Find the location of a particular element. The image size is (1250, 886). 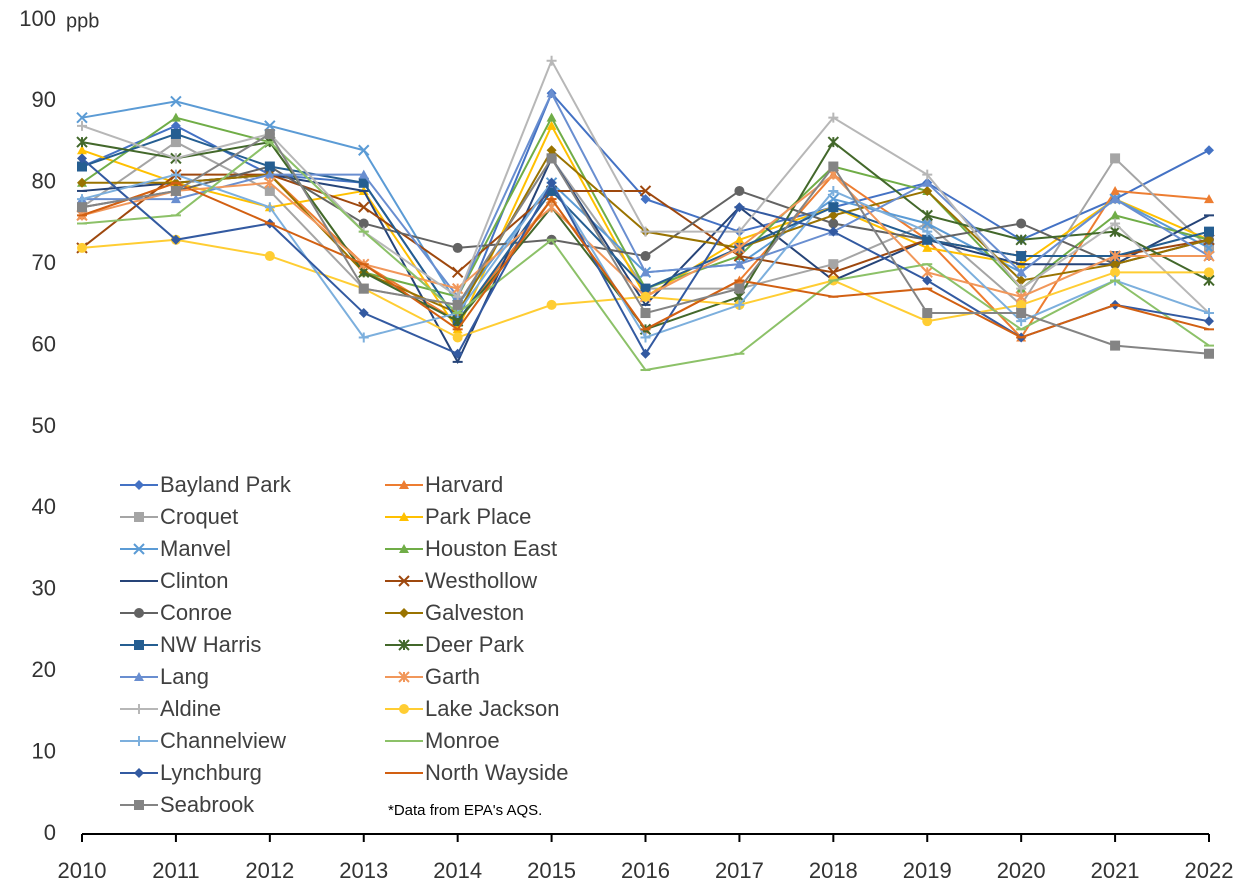

legend-label: Manvel is located at coordinates (195, 548).